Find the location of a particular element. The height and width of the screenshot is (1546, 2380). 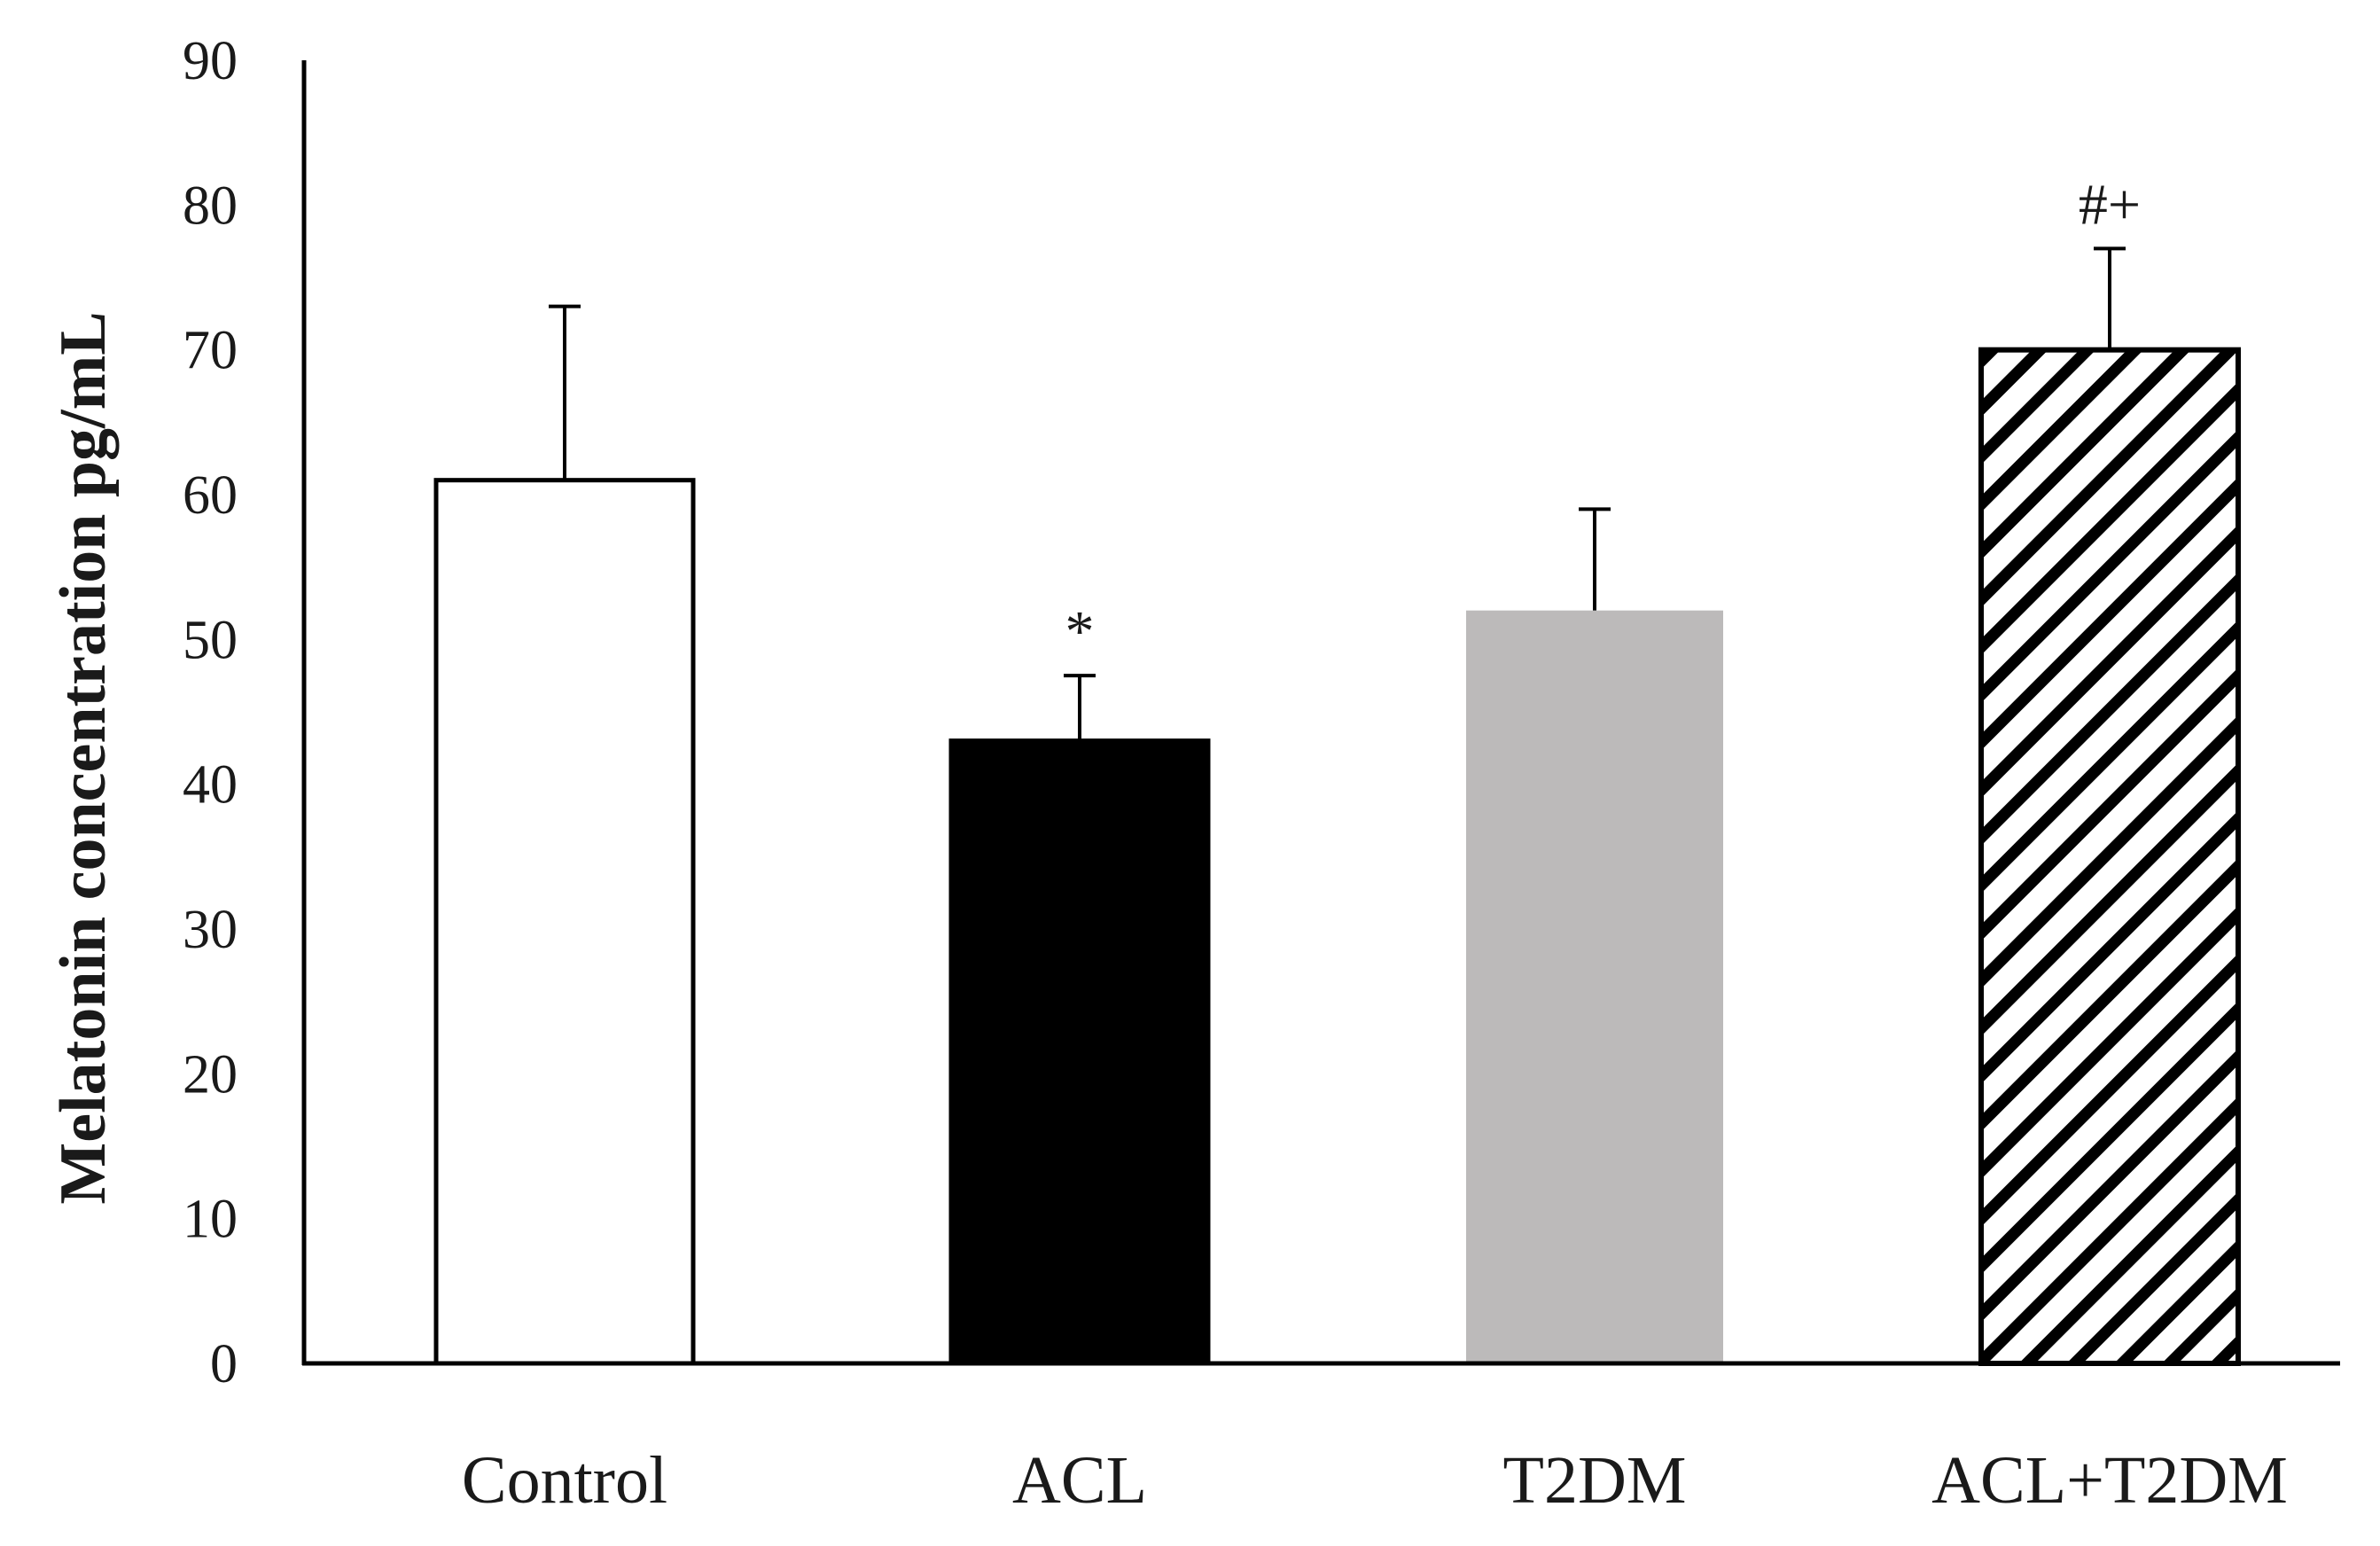

y-tick-label: 10 is located at coordinates (210, 1220).